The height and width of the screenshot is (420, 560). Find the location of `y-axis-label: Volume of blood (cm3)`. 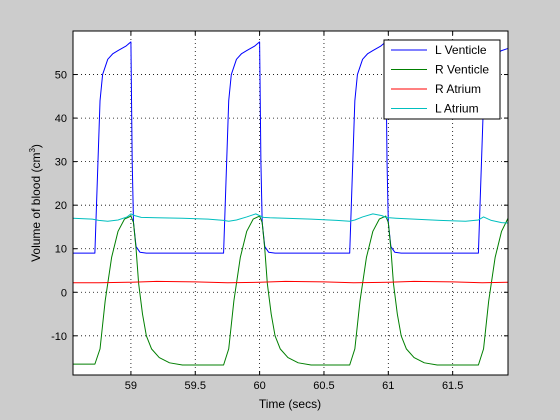

y-axis-label: Volume of blood (cm3) is located at coordinates (35, 203).